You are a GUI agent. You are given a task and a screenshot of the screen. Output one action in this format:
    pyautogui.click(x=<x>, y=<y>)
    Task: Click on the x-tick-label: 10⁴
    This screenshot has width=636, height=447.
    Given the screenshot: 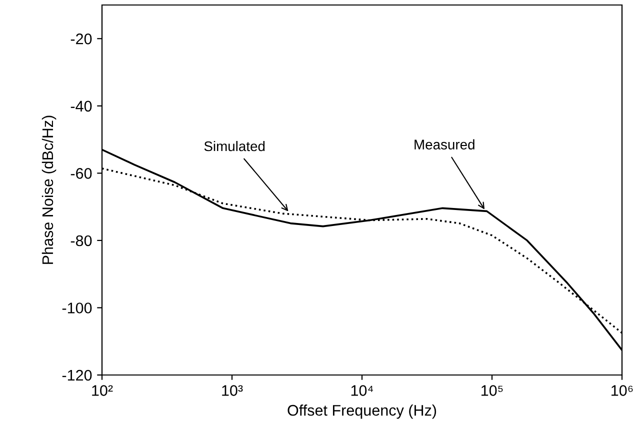 What is the action you would take?
    pyautogui.click(x=362, y=390)
    